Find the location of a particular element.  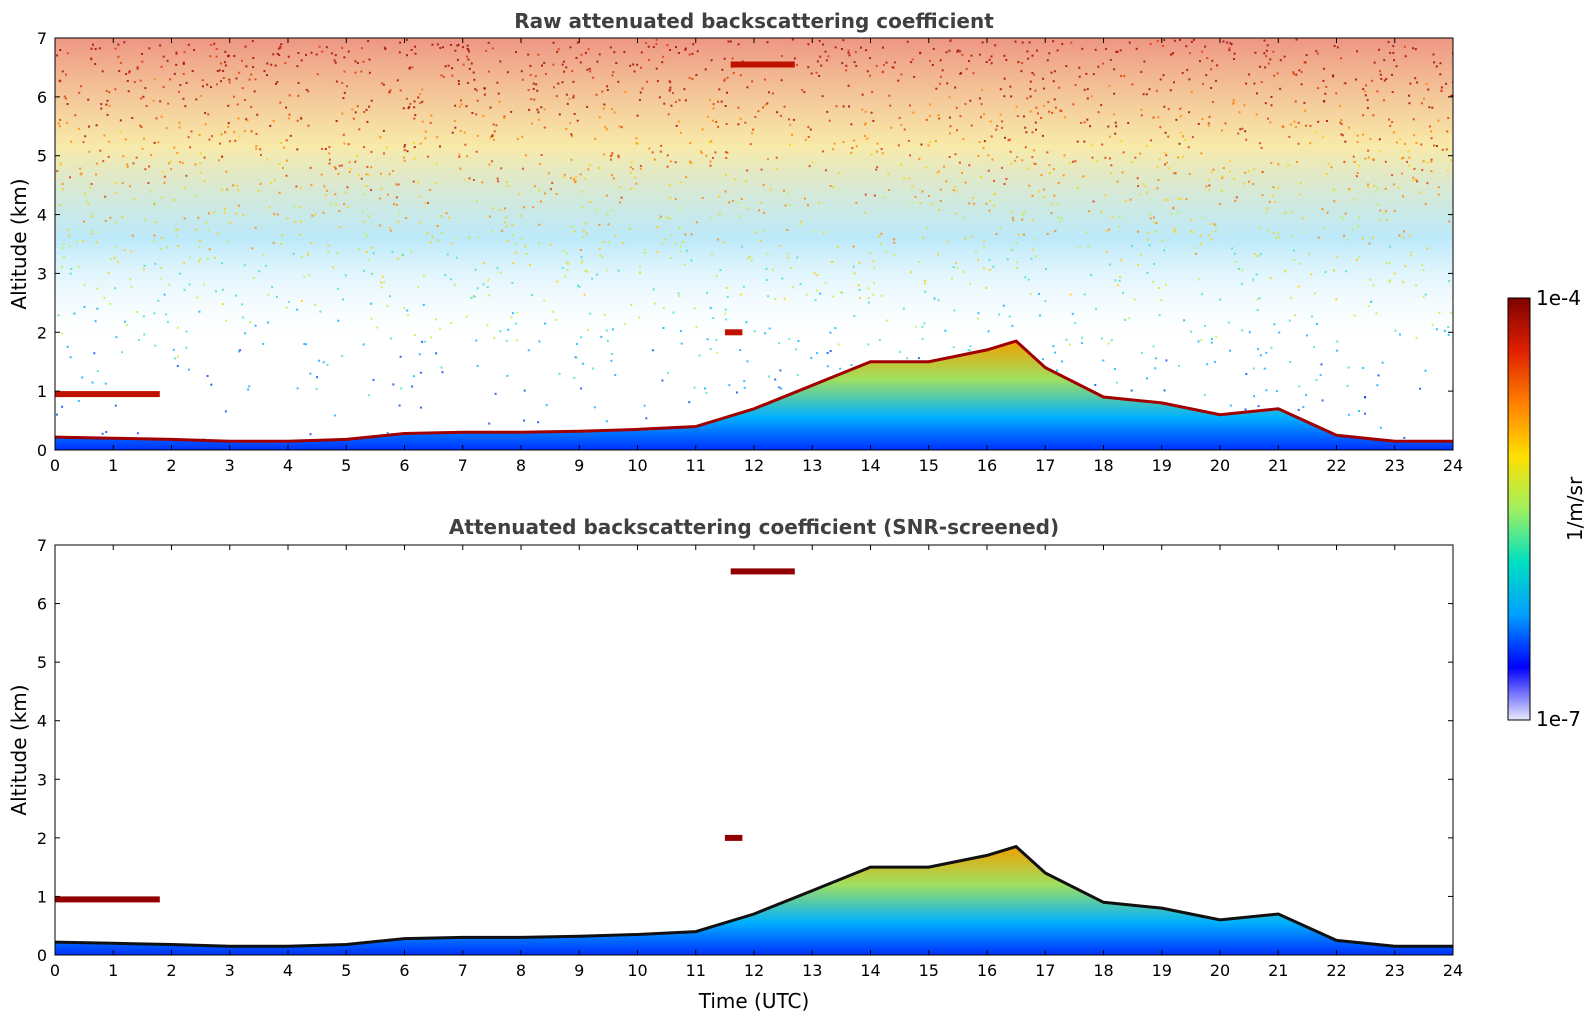

x-axis-label: Time (UTC) is located at coordinates (754, 1001).